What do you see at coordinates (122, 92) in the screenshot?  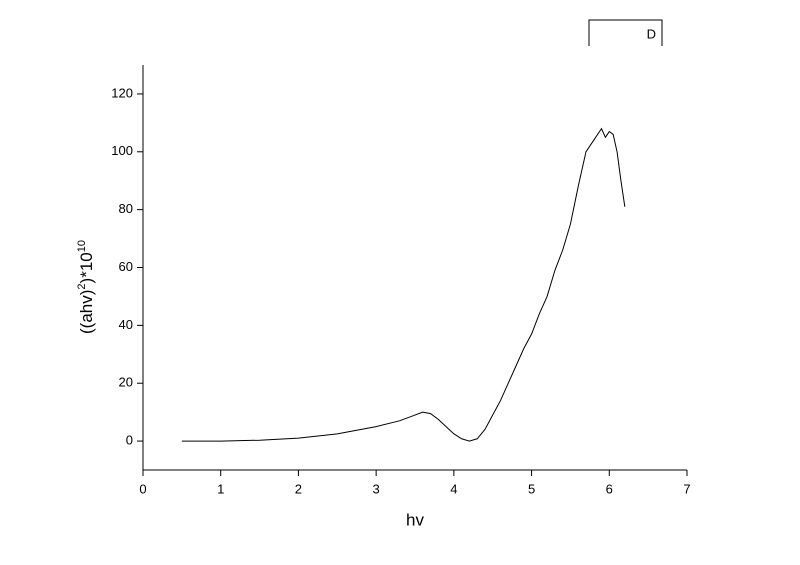 I see `y-tick-label: 120` at bounding box center [122, 92].